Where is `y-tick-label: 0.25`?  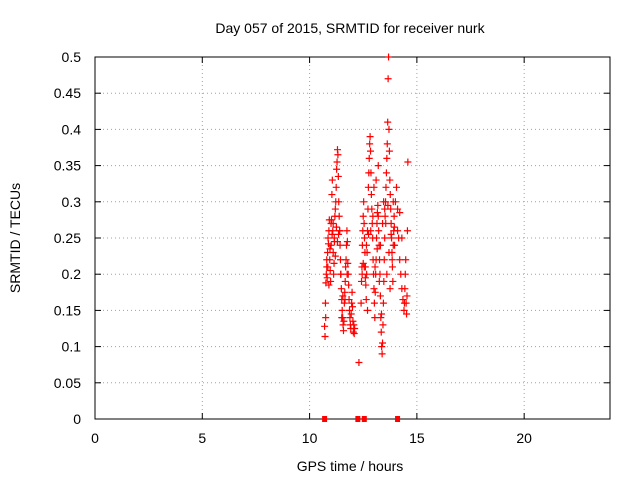
y-tick-label: 0.25 is located at coordinates (67, 238).